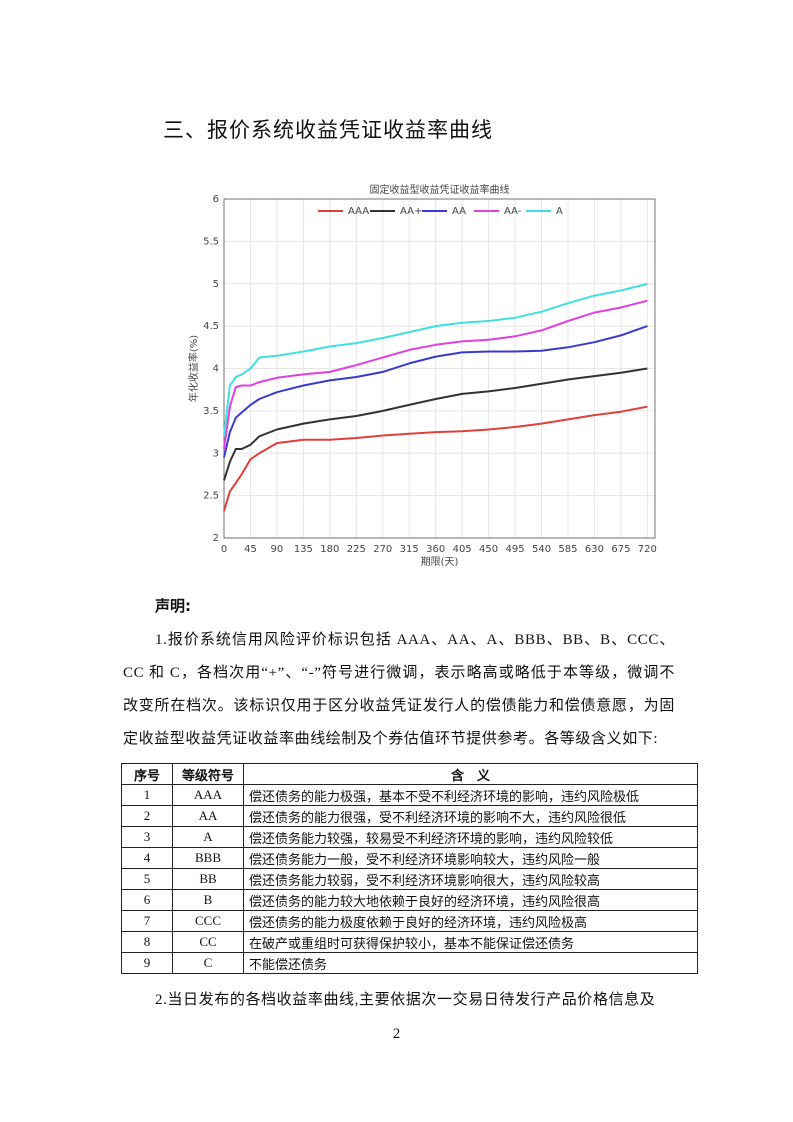 Image resolution: width=793 pixels, height=1122 pixels. Describe the element at coordinates (488, 549) in the screenshot. I see `x-tick-label: 450` at that location.